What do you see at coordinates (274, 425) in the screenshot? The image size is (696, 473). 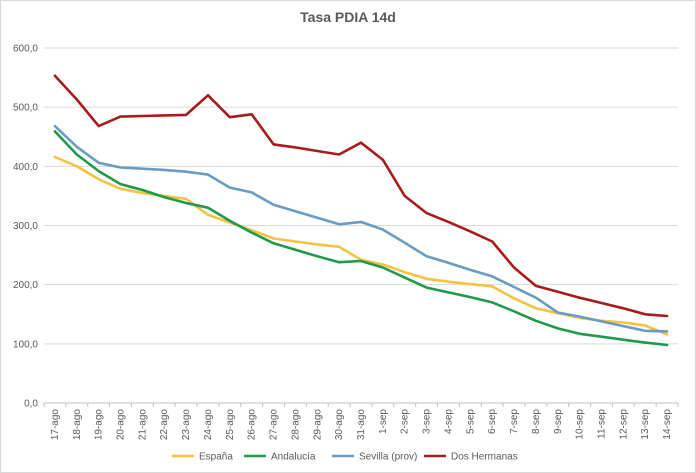 I see `x-tick-label: 27-ago` at bounding box center [274, 425].